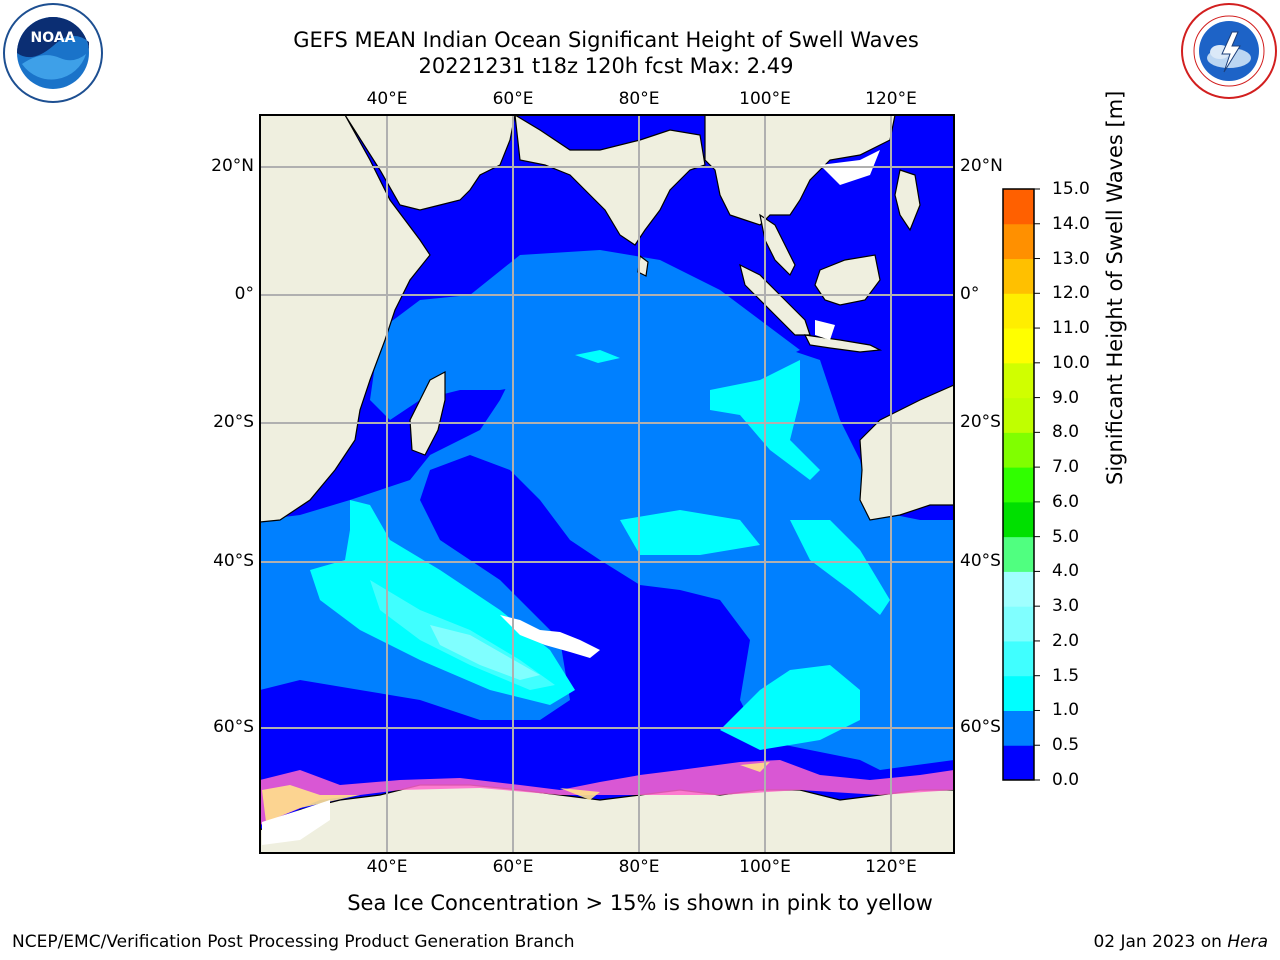 Image resolution: width=1280 pixels, height=960 pixels. I want to click on colorbar-tick-label: 7.0, so click(1066, 467).